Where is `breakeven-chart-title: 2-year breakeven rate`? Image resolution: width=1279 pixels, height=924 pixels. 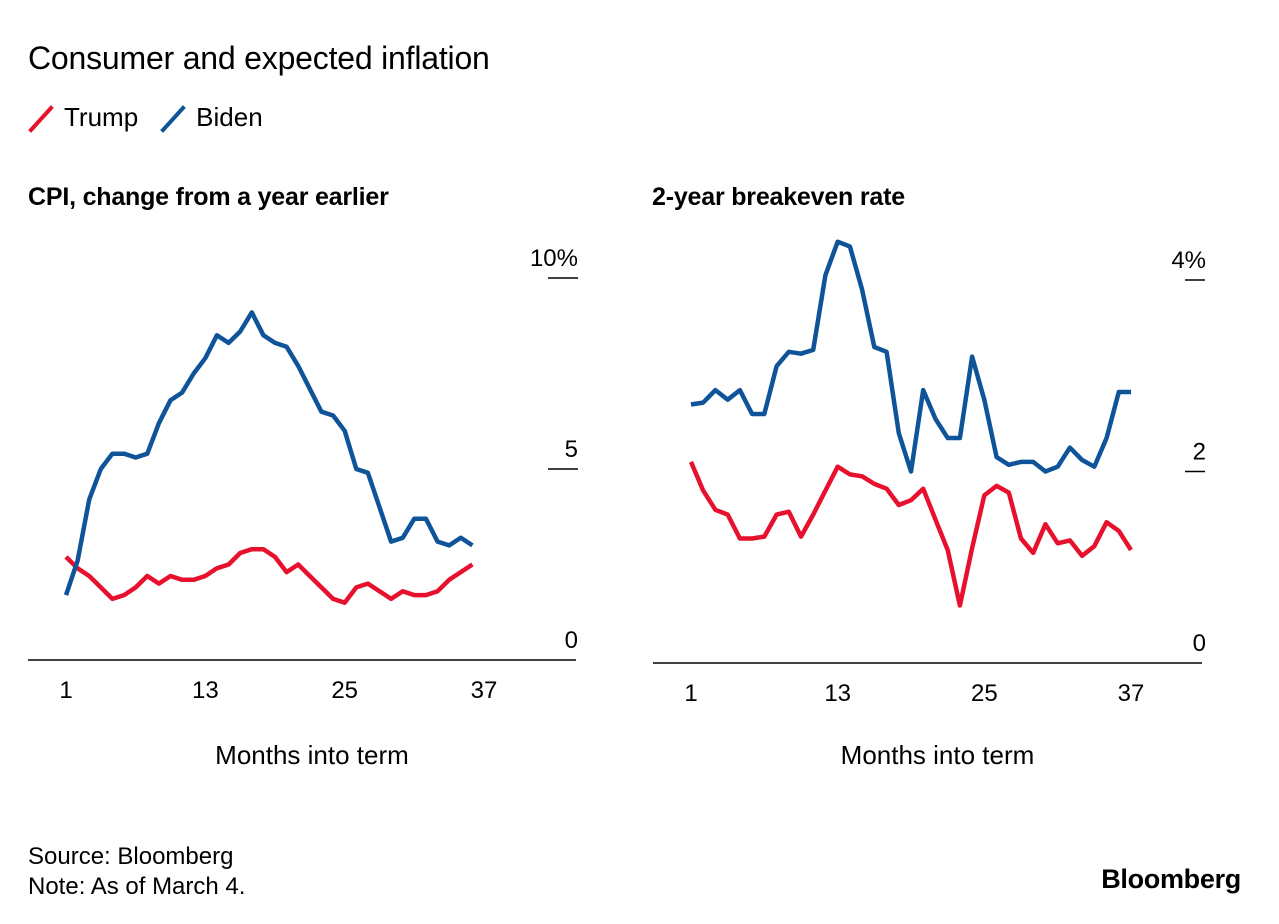
breakeven-chart-title: 2-year breakeven rate is located at coordinates (778, 197).